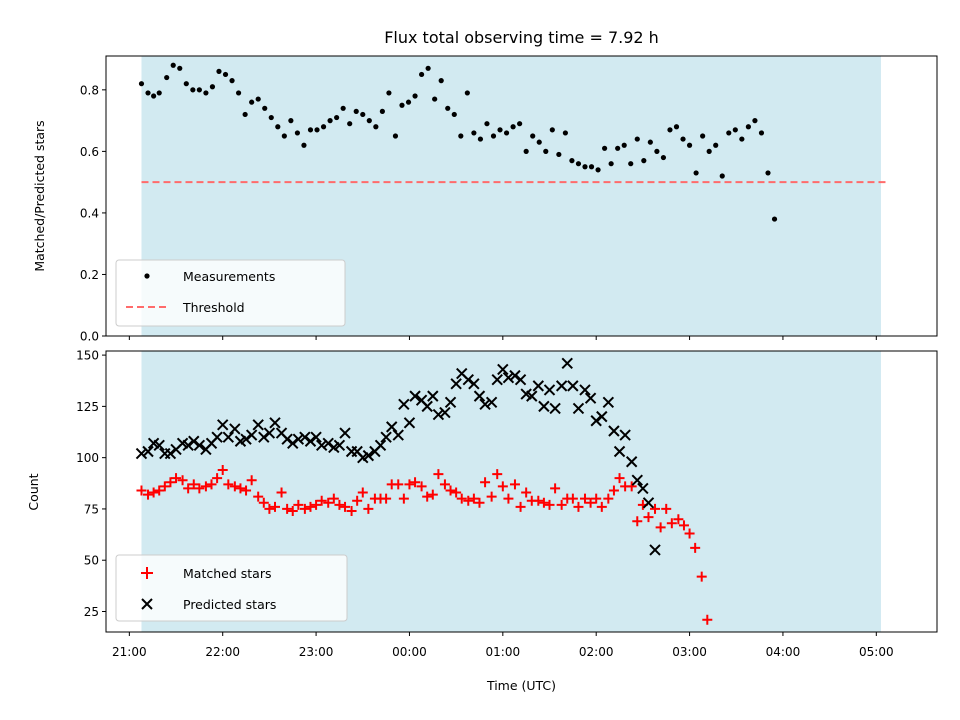 The height and width of the screenshot is (720, 960). Describe the element at coordinates (89, 213) in the screenshot. I see `y-tick-label: 0.4` at that location.